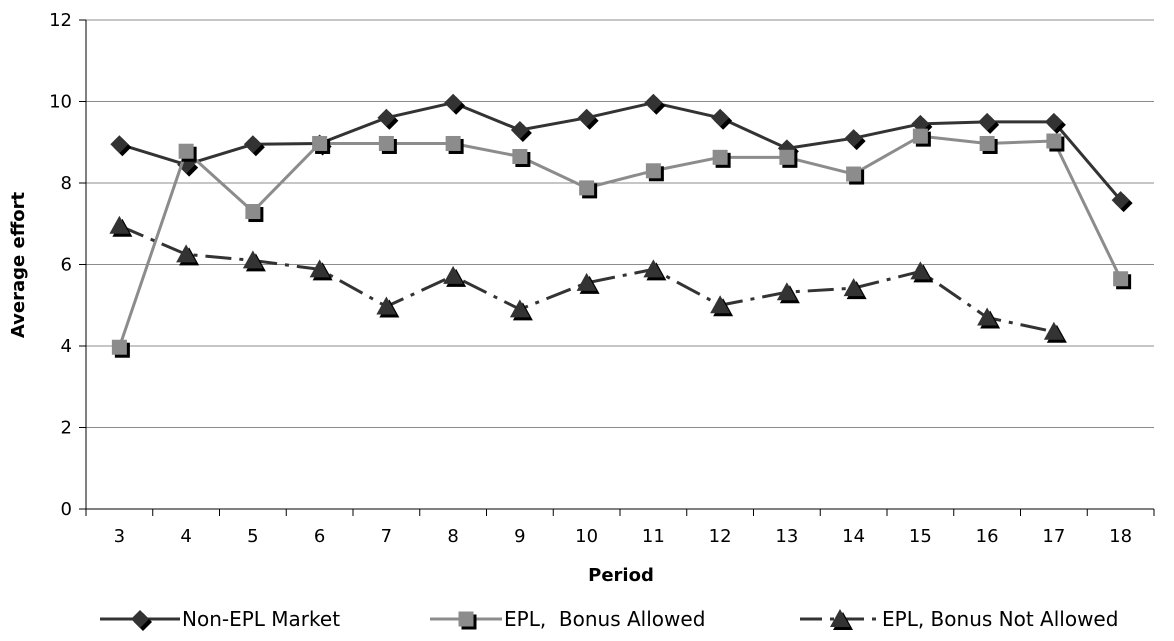 This screenshot has width=1174, height=641. I want to click on y-tick-label: 4, so click(66, 346).